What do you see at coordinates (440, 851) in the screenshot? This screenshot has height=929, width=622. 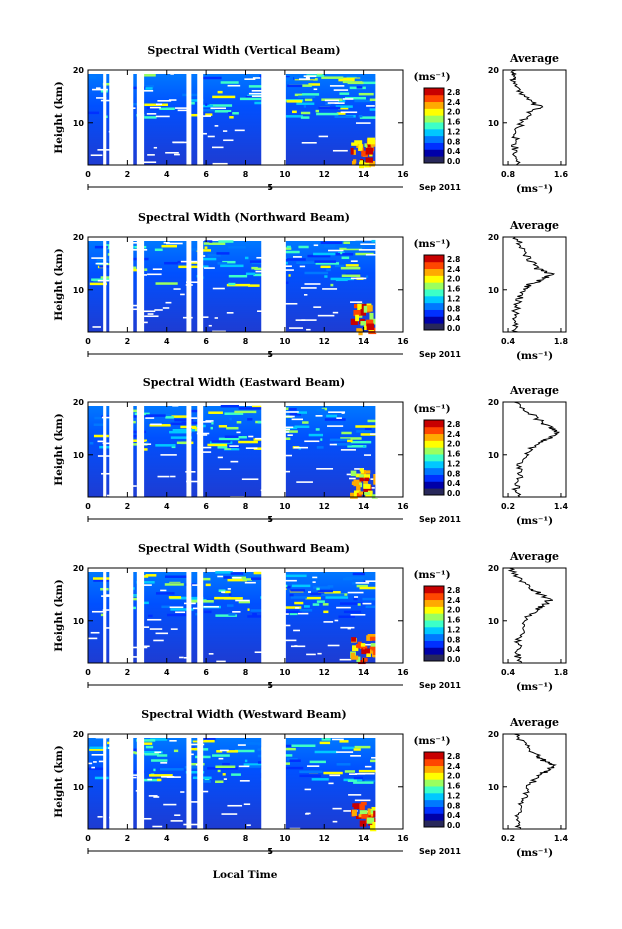 I see `date-label: Sep 2011` at bounding box center [440, 851].